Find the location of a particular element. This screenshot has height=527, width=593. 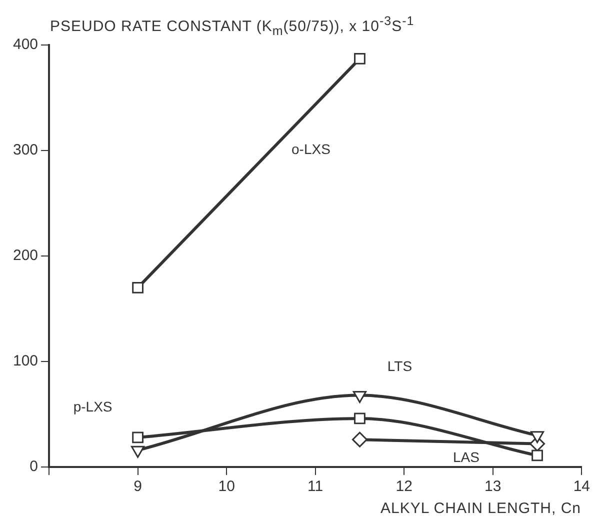

series-label: o-LXS is located at coordinates (310, 149).